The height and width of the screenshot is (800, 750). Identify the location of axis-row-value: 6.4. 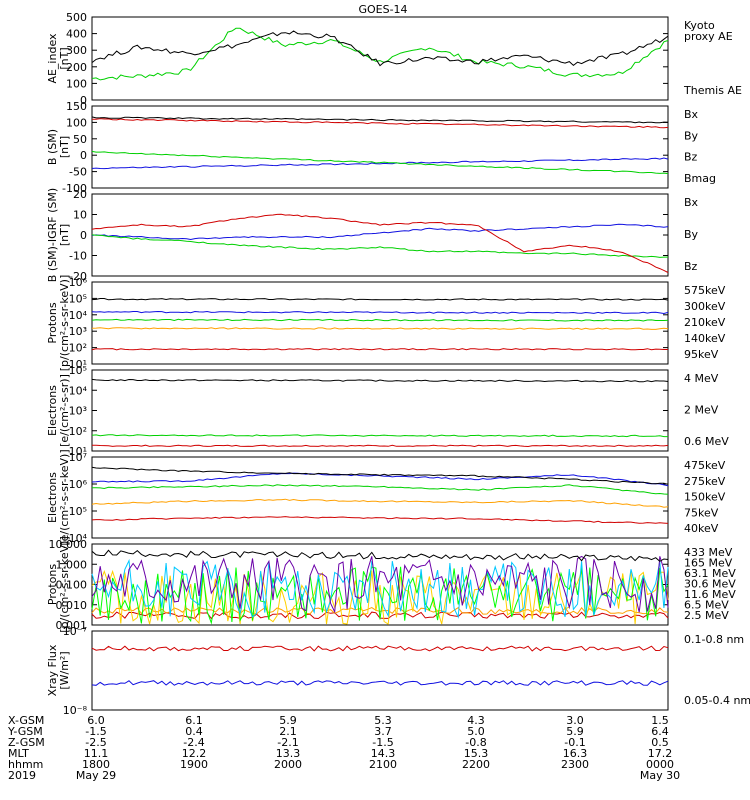
(660, 731).